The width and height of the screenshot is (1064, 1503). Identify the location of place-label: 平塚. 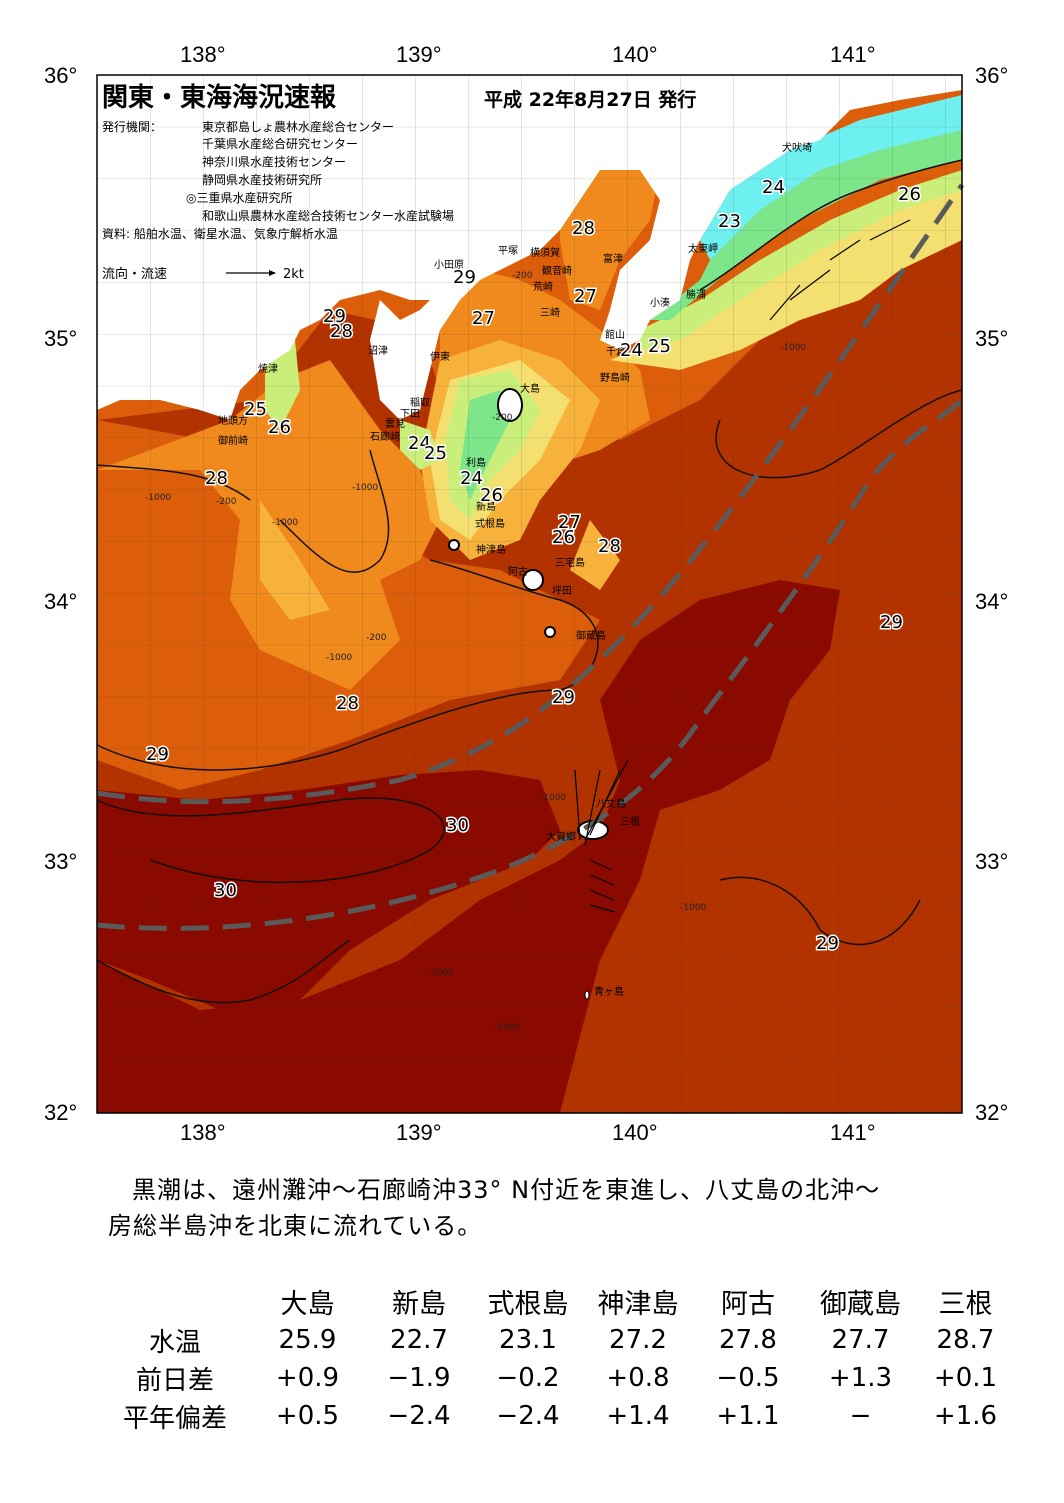
(508, 251).